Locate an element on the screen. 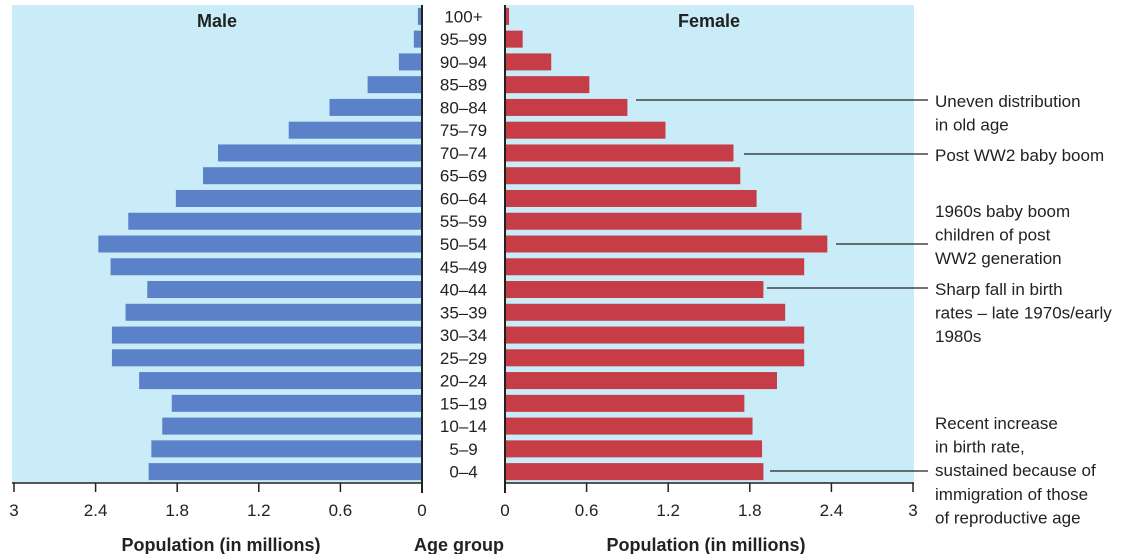 Image resolution: width=1146 pixels, height=554 pixels. age-group-label: 35–39 is located at coordinates (463, 312).